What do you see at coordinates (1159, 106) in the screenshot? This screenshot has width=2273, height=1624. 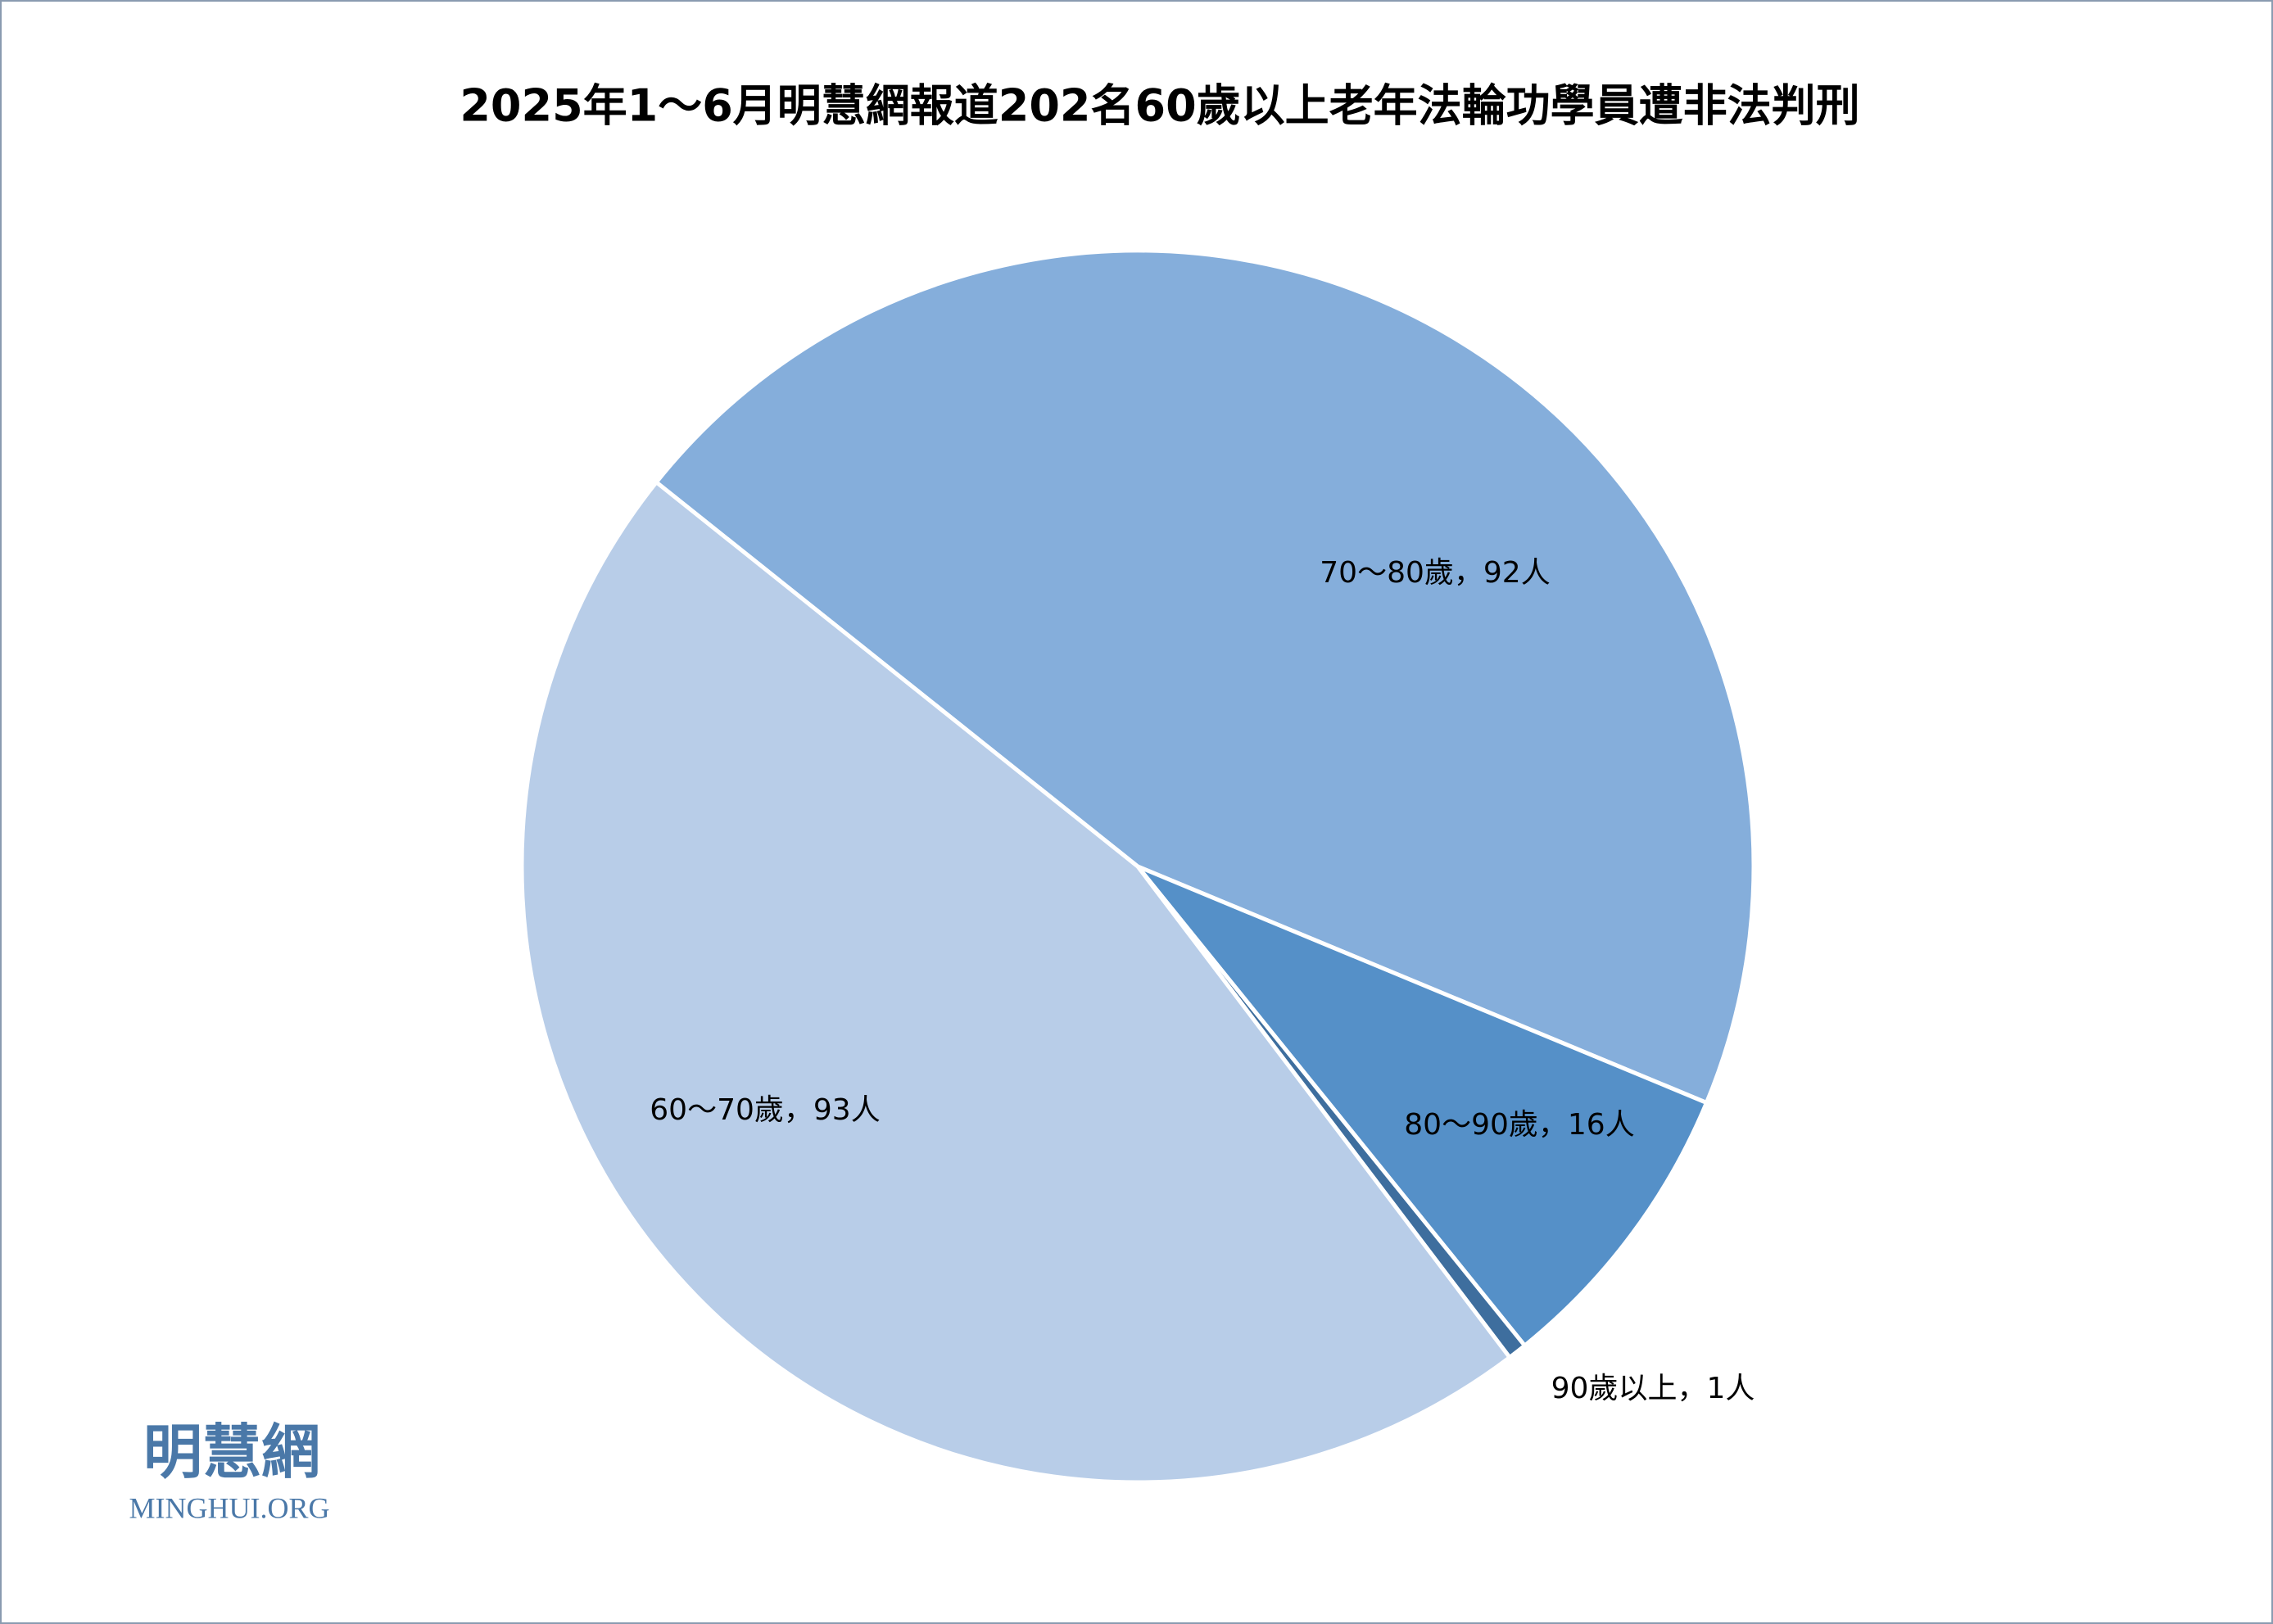 I see `chart-title: 2025年1～6月明慧網報道202名60歲以上老年法輪功學員遭非法判刑` at bounding box center [1159, 106].